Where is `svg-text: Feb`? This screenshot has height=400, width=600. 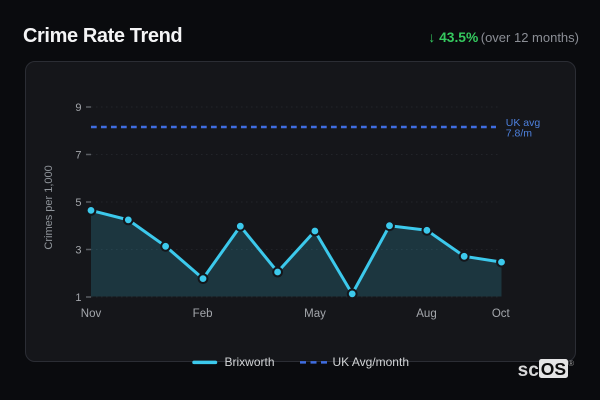
svg-text: Feb is located at coordinates (203, 314).